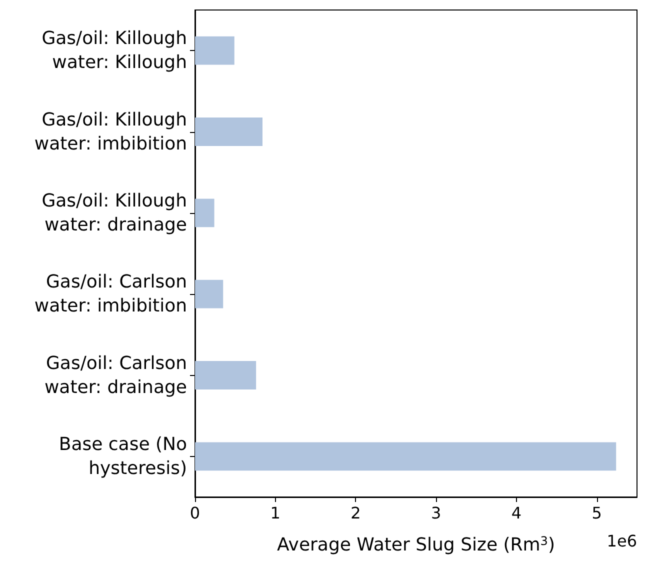  I want to click on x-tick-label: 5, so click(597, 513).